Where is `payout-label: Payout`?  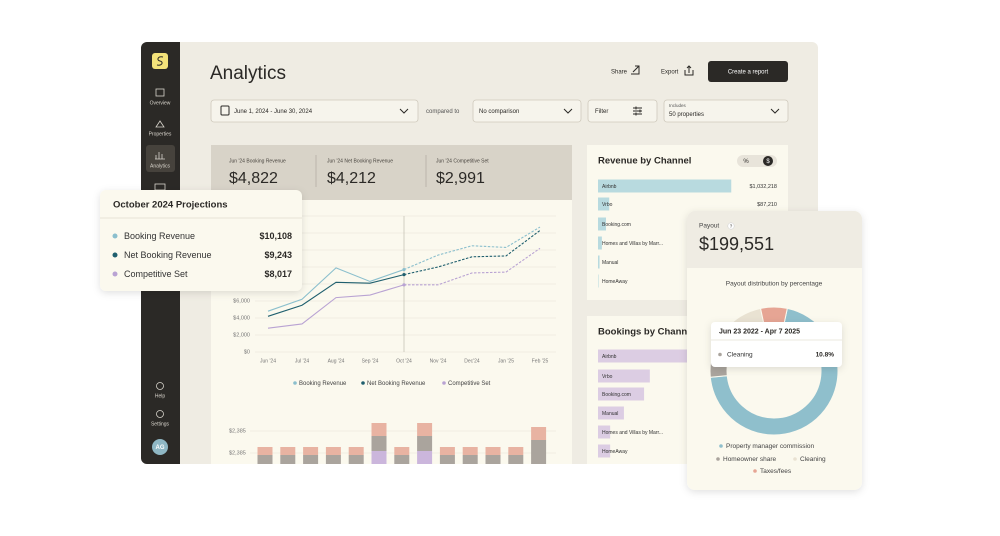
payout-label: Payout is located at coordinates (709, 226).